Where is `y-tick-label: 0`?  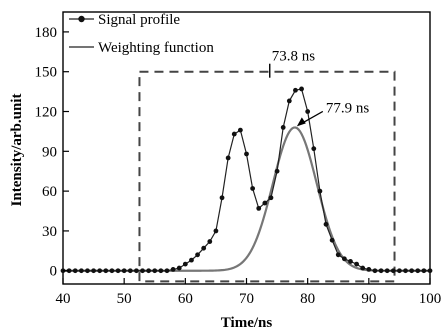 y-tick-label: 0 is located at coordinates (54, 272).